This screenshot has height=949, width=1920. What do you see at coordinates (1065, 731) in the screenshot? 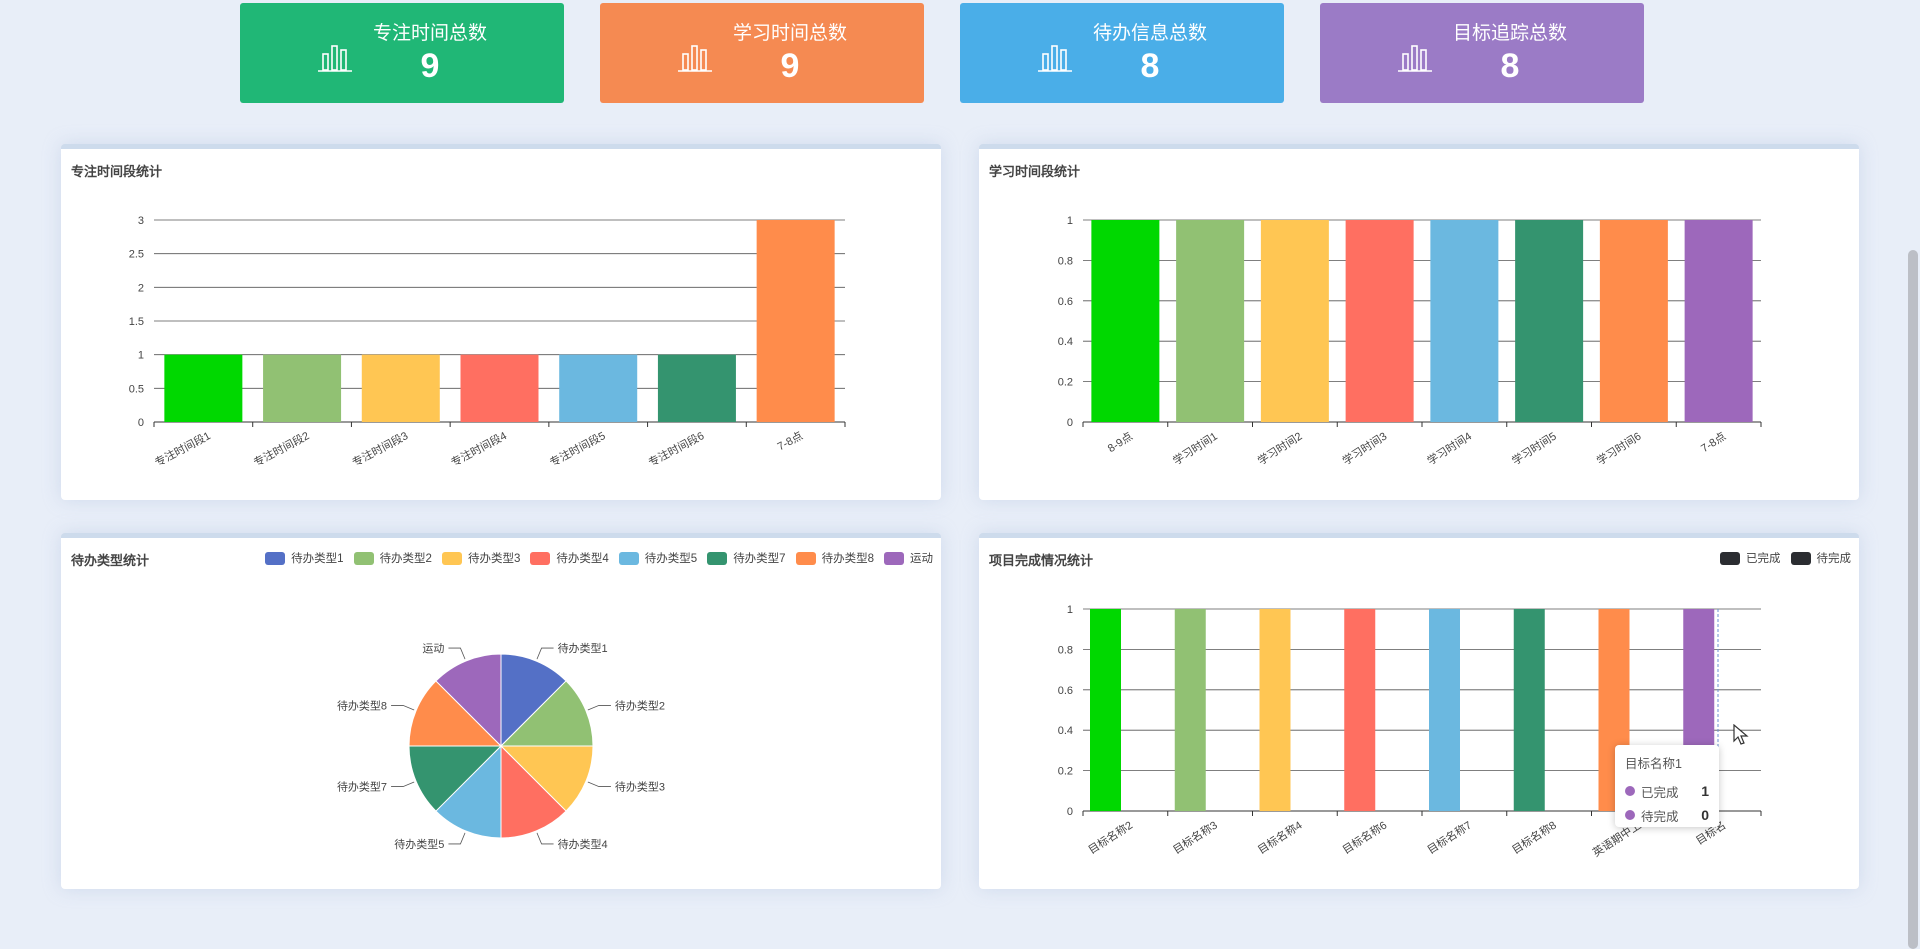
I see `y-tick-label: 0.4` at bounding box center [1065, 731].